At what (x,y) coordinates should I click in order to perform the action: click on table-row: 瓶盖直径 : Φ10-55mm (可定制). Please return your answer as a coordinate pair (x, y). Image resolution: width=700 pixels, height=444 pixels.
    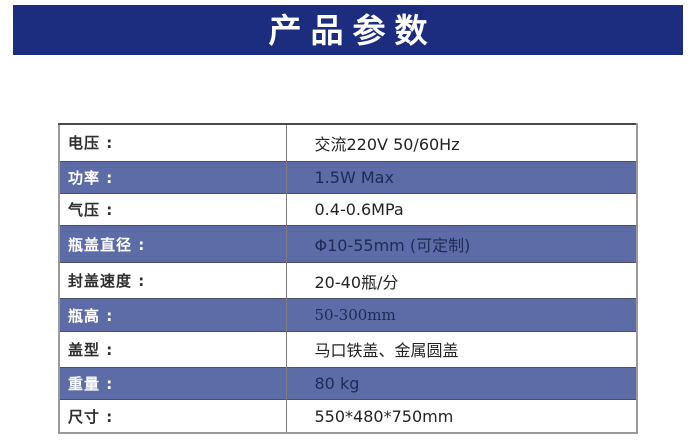
    Looking at the image, I should click on (348, 244).